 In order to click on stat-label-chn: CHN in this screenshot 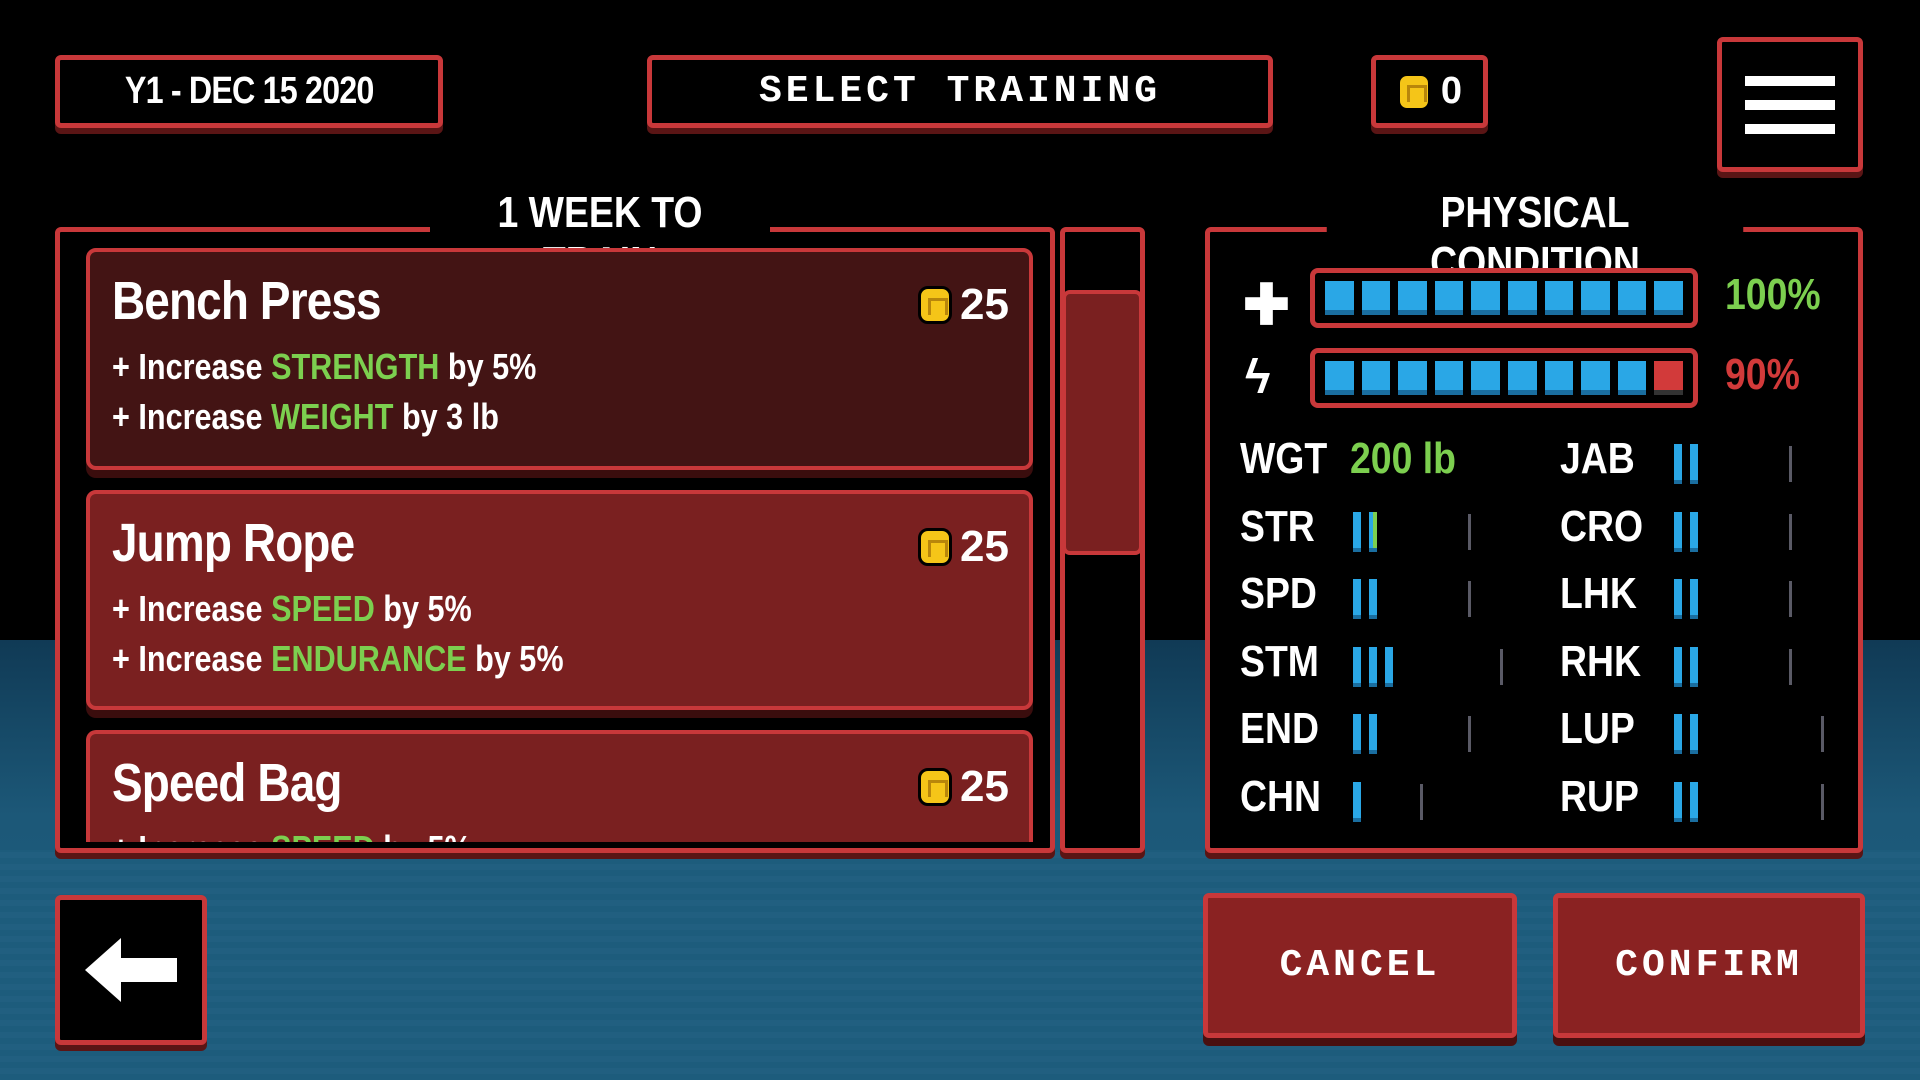, I will do `click(1281, 796)`.